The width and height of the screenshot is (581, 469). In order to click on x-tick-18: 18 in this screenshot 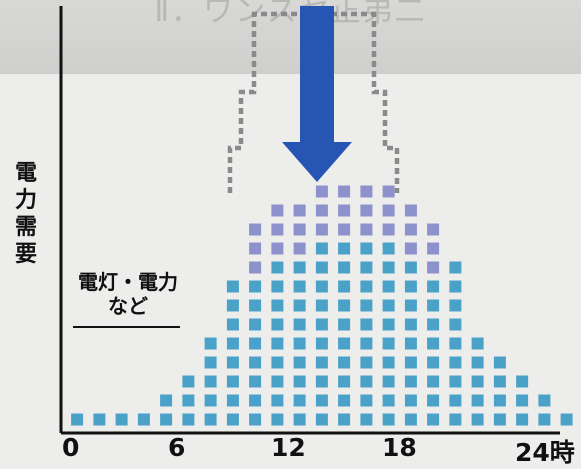, I will do `click(399, 447)`.